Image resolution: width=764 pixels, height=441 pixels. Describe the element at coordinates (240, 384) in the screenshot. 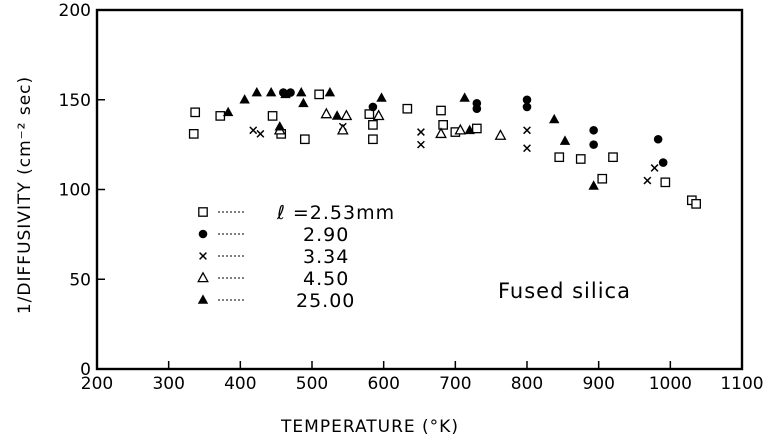

I see `x-tick-label: 400` at that location.